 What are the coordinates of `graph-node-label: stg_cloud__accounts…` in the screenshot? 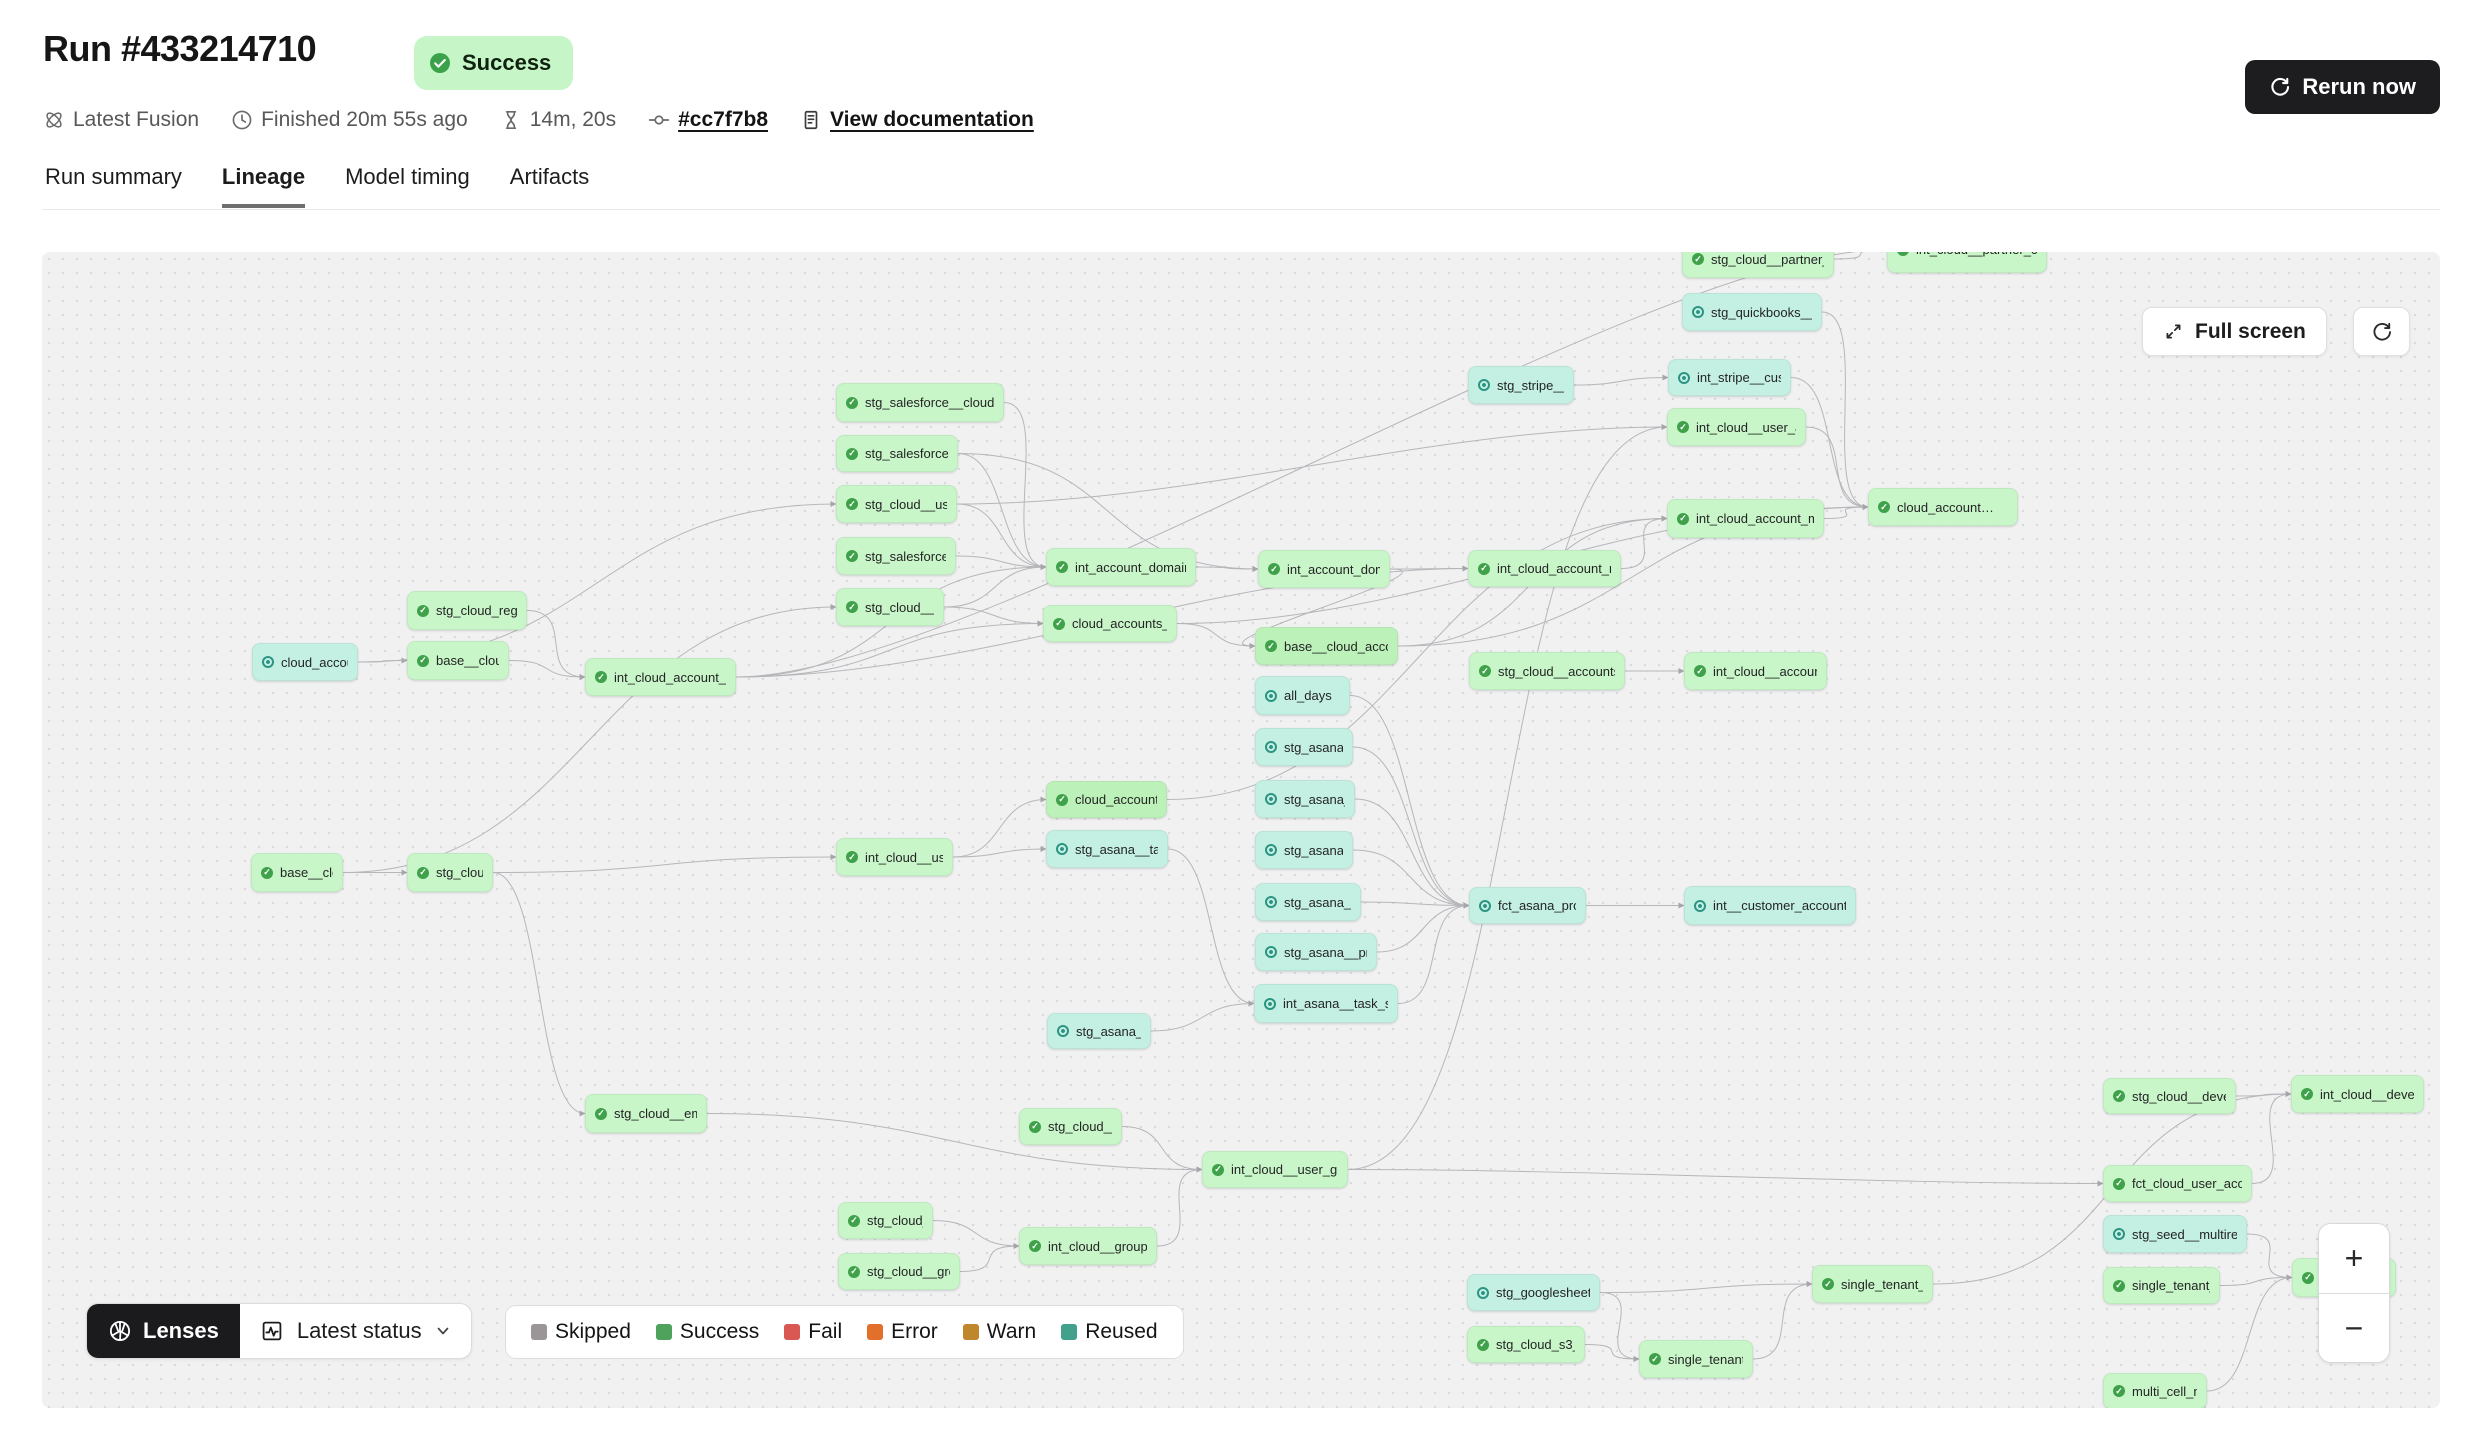 It's located at (1556, 671).